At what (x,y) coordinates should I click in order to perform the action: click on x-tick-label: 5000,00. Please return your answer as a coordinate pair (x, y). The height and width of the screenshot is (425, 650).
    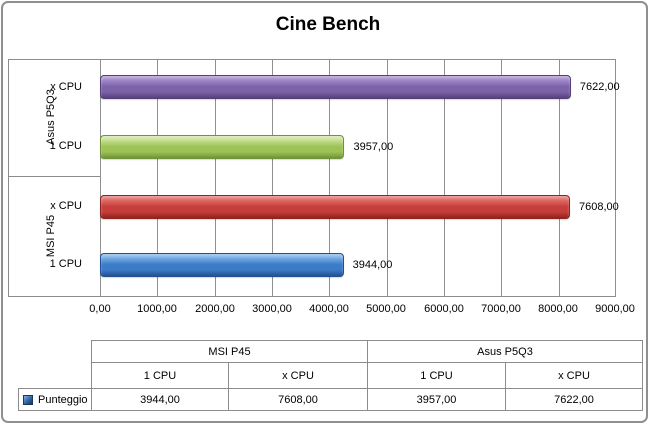
    Looking at the image, I should click on (386, 309).